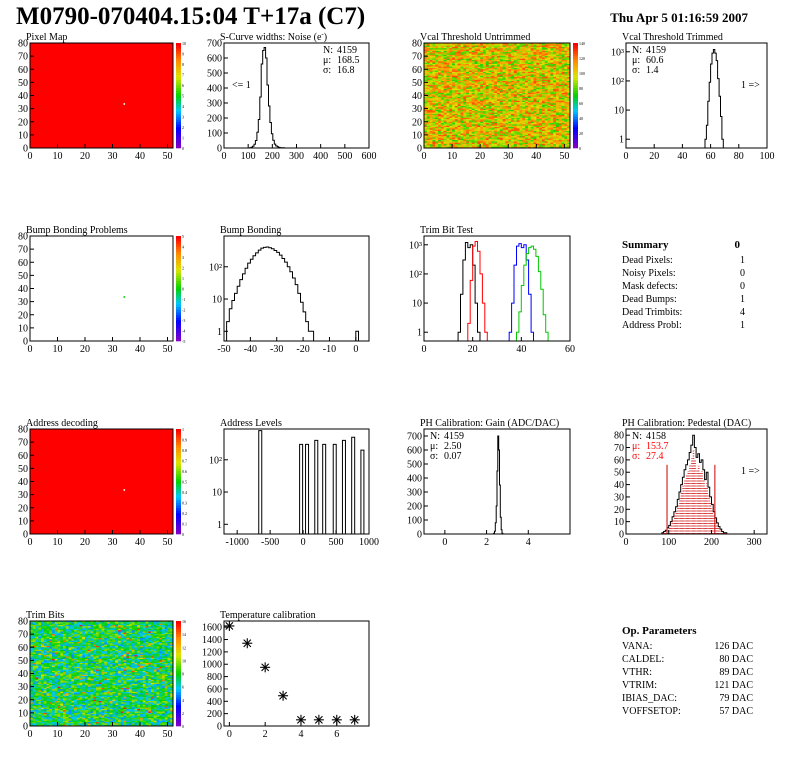 The width and height of the screenshot is (796, 777). What do you see at coordinates (453, 456) in the screenshot?
I see `stats-value-sigma: 0.07` at bounding box center [453, 456].